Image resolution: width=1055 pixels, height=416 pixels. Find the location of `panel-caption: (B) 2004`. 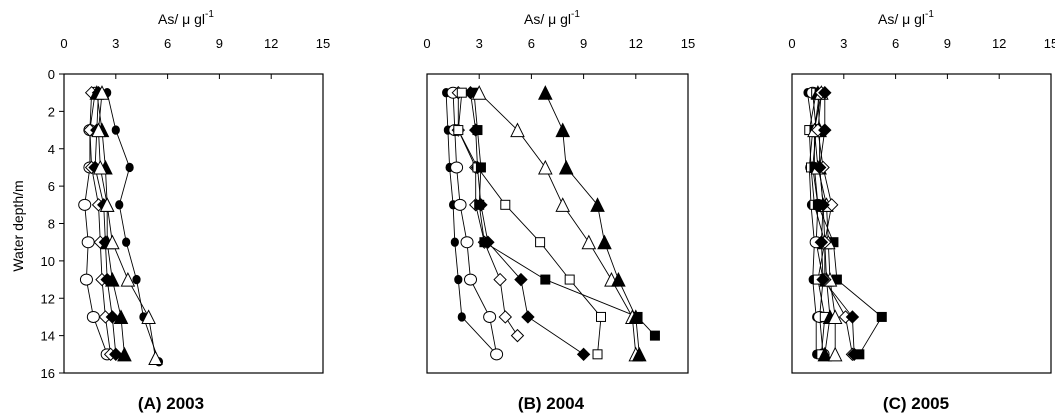

panel-caption: (B) 2004 is located at coordinates (551, 403).